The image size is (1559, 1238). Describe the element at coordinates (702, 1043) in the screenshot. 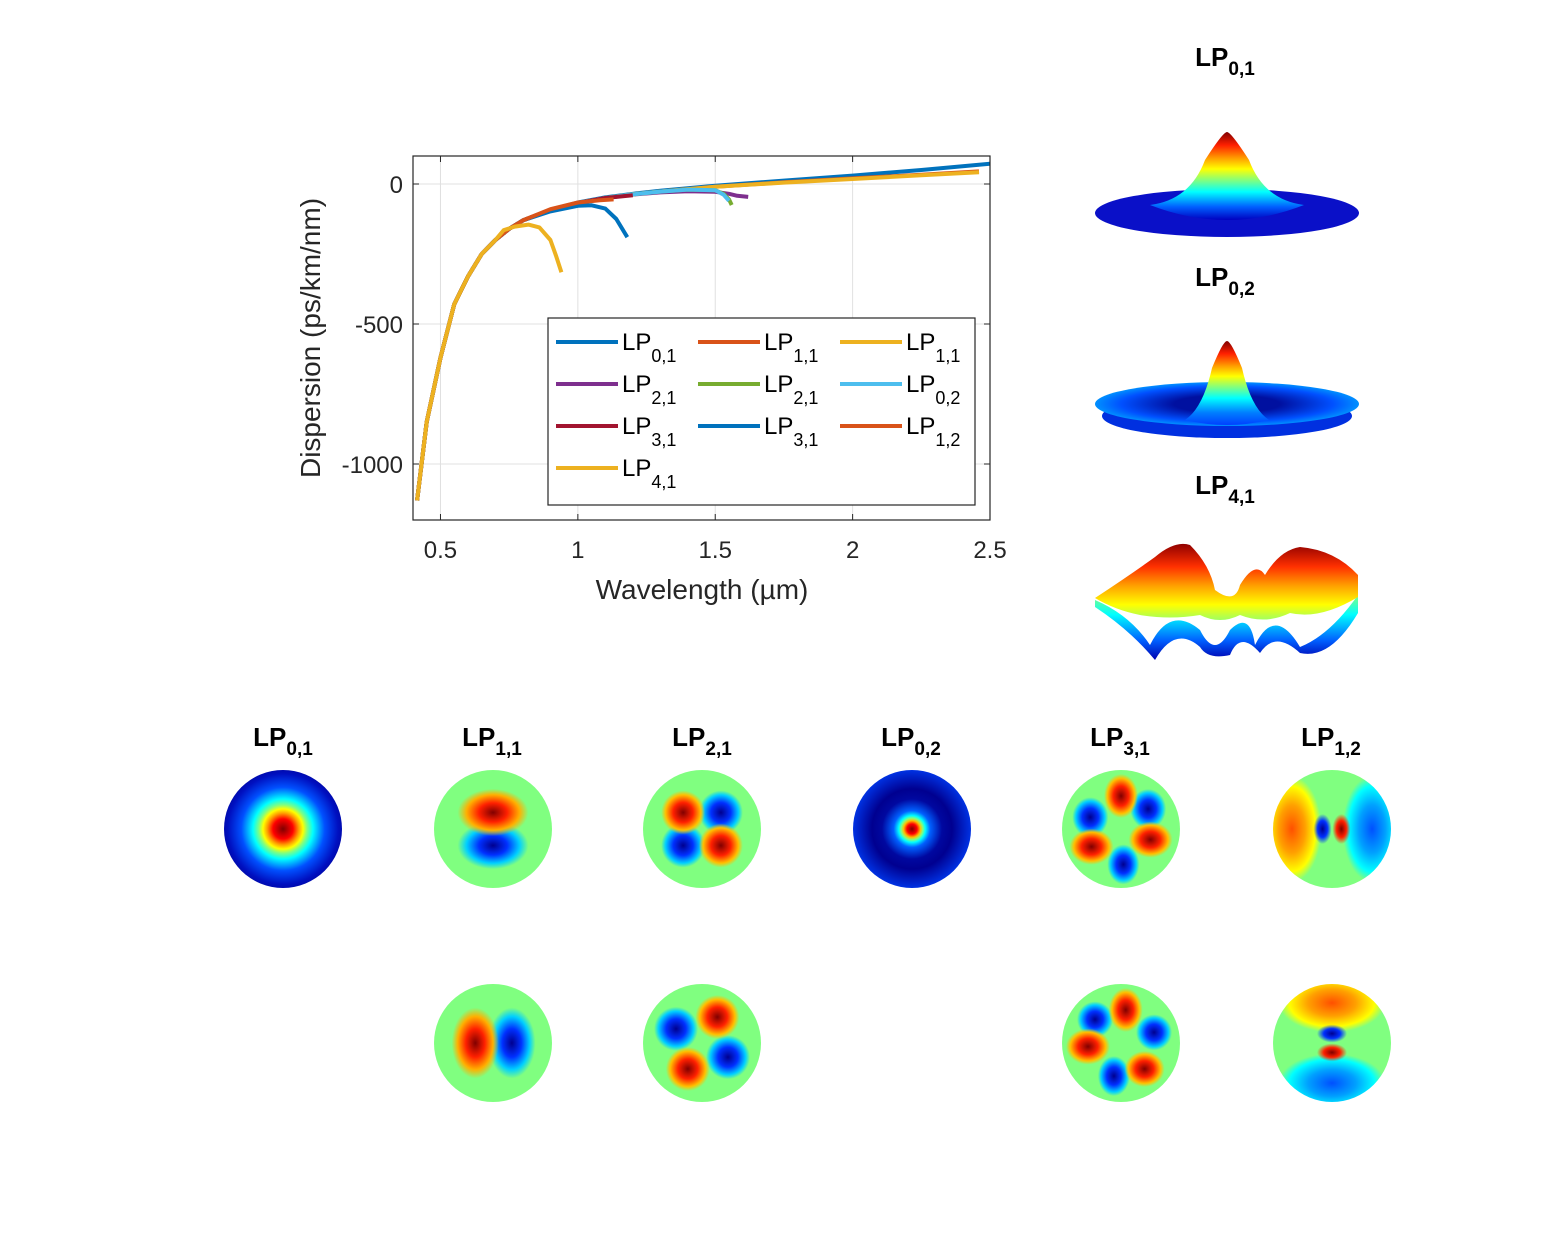

I see `mode-profile-lp21-b` at that location.